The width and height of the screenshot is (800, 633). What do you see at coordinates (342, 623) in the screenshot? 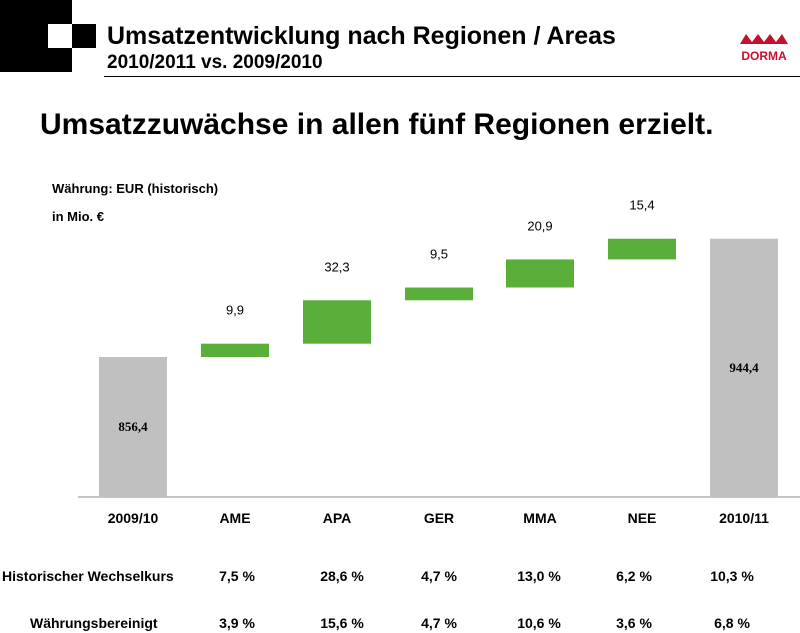
I see `table-cell: 15,6 %` at bounding box center [342, 623].